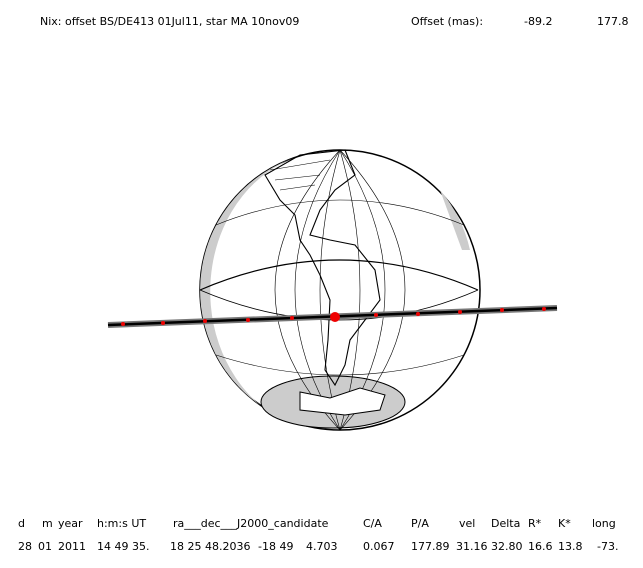  What do you see at coordinates (251, 523) in the screenshot?
I see `table-header: ra___dec___J2000_candidate` at bounding box center [251, 523].